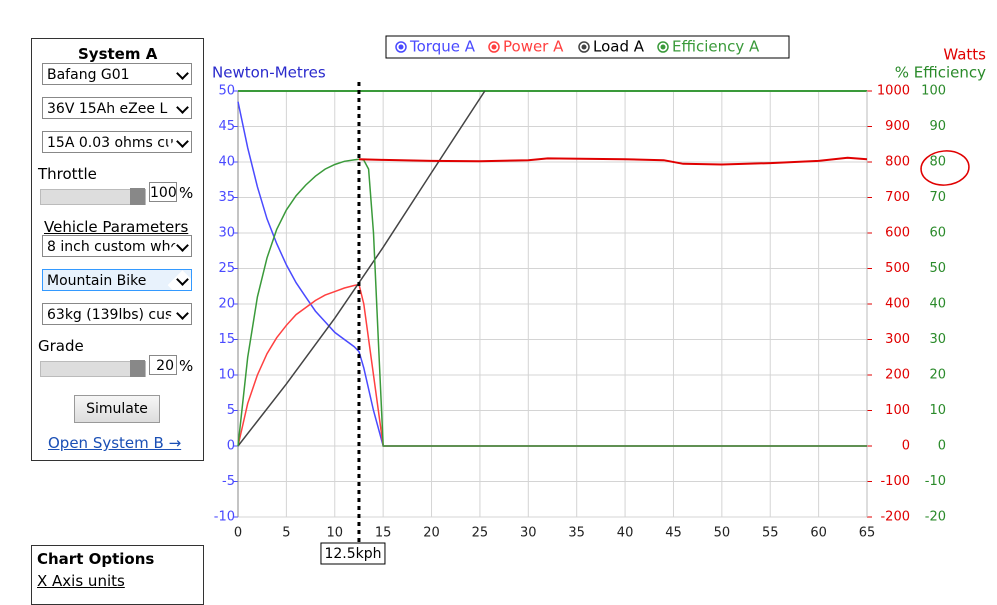  I want to click on x-tick-label: 65, so click(867, 533).